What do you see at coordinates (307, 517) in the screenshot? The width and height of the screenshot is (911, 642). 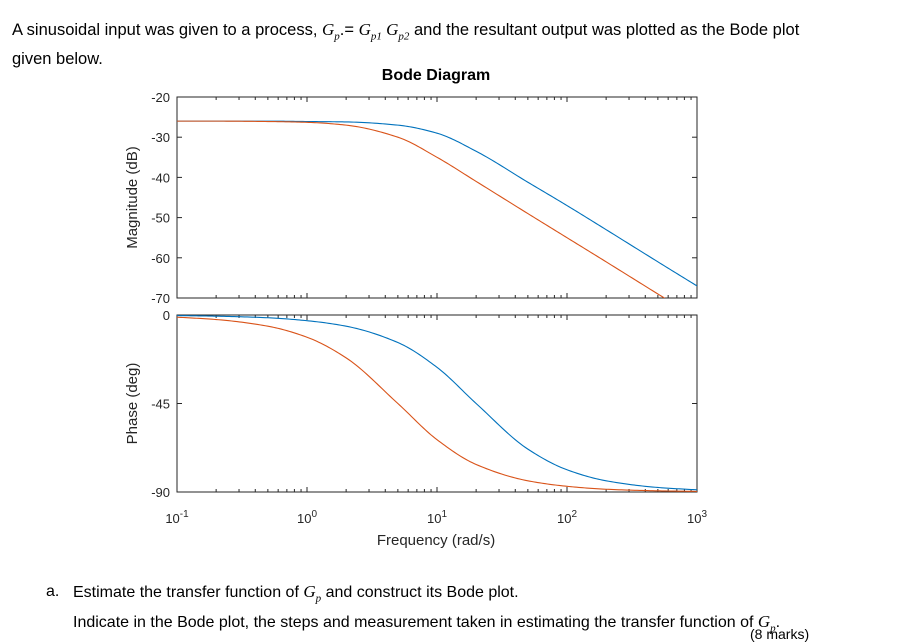 I see `xtick-label: 10⁰` at bounding box center [307, 517].